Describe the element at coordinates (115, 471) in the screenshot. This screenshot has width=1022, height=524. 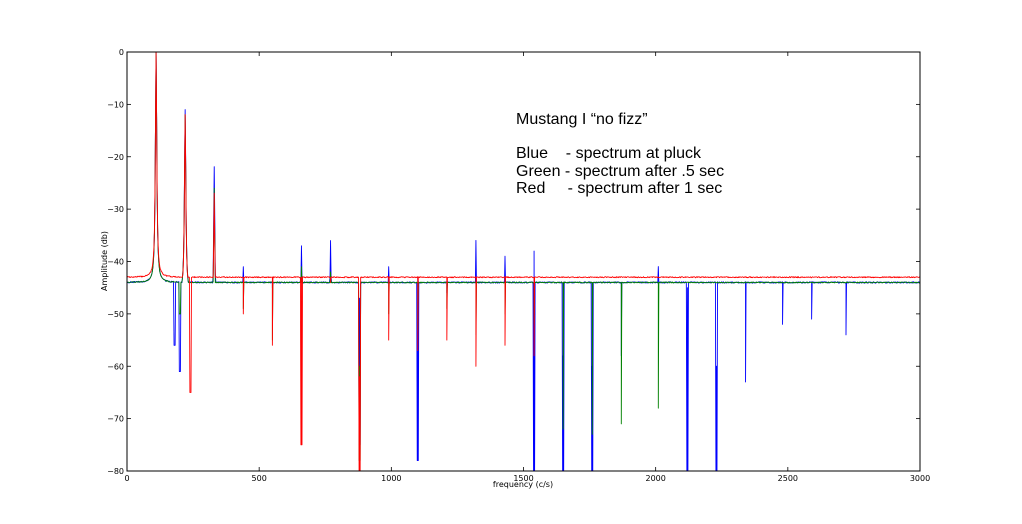
I see `y-tick-label: −80` at that location.